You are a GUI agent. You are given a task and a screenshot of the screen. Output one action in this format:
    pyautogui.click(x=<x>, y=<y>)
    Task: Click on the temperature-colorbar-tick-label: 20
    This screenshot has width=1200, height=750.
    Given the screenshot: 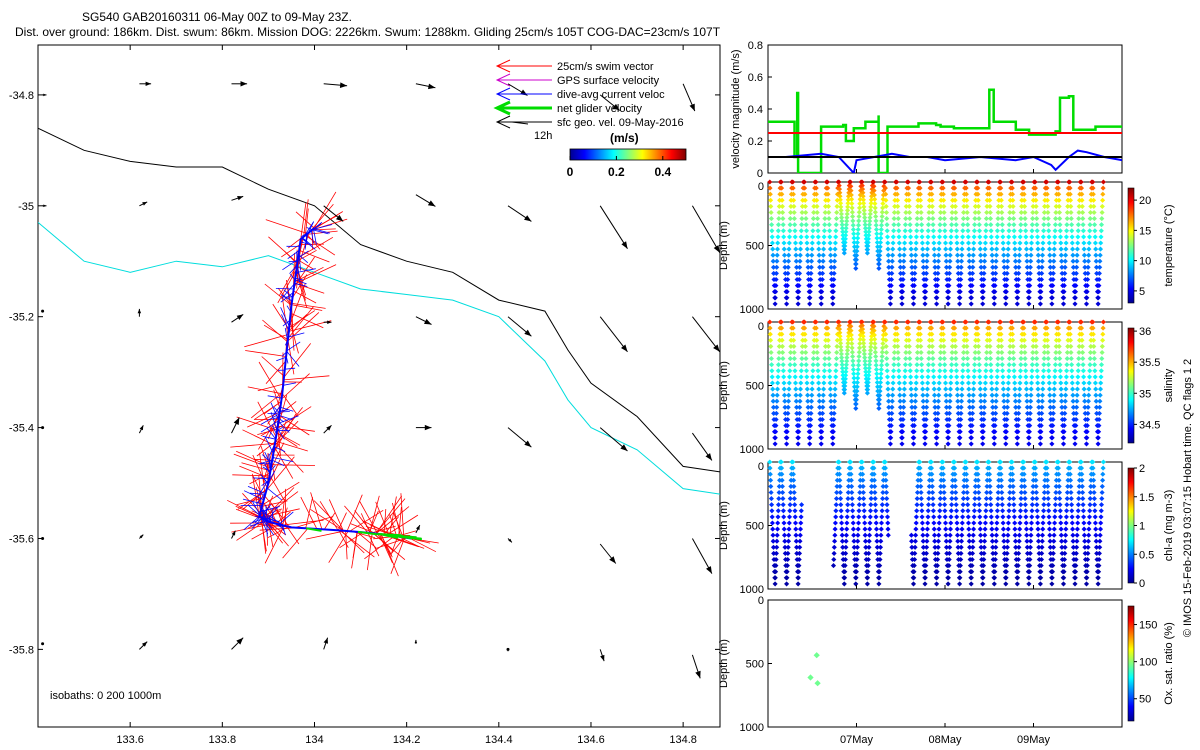 What is the action you would take?
    pyautogui.click(x=1145, y=201)
    